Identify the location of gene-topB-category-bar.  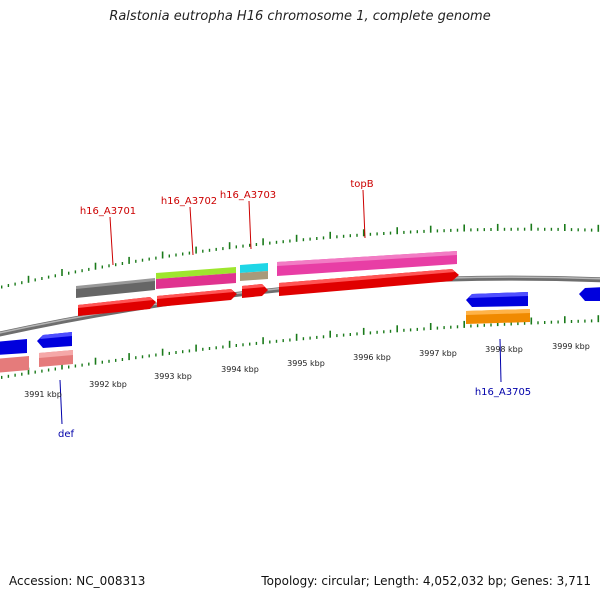
(367, 263).